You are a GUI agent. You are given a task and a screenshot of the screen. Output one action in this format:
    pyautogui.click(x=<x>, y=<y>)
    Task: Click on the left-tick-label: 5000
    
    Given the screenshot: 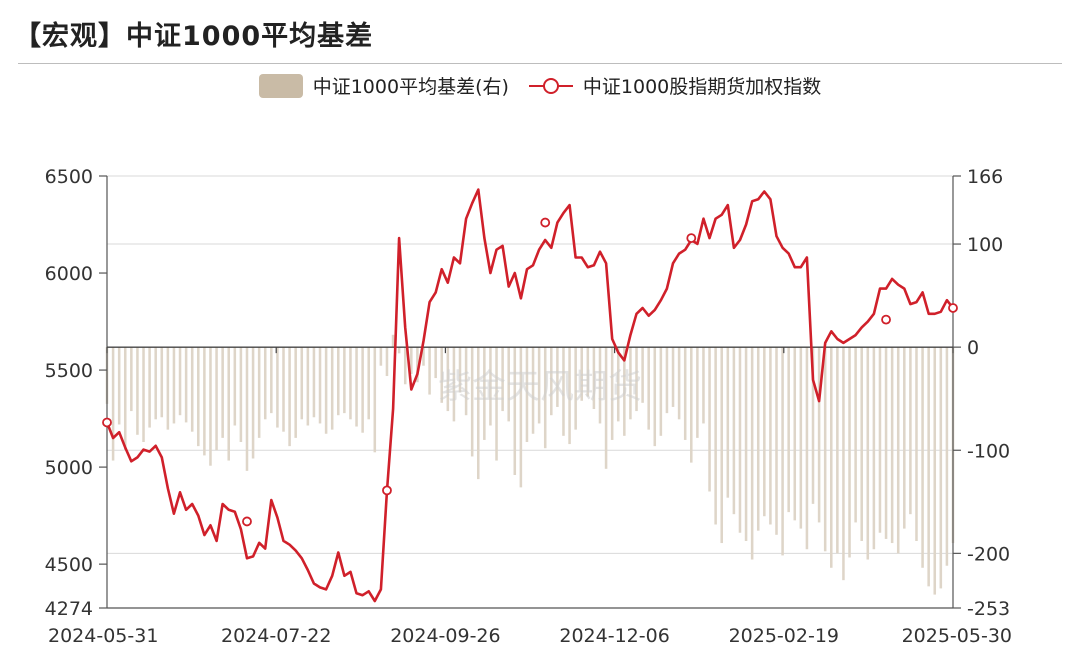 What is the action you would take?
    pyautogui.click(x=69, y=468)
    